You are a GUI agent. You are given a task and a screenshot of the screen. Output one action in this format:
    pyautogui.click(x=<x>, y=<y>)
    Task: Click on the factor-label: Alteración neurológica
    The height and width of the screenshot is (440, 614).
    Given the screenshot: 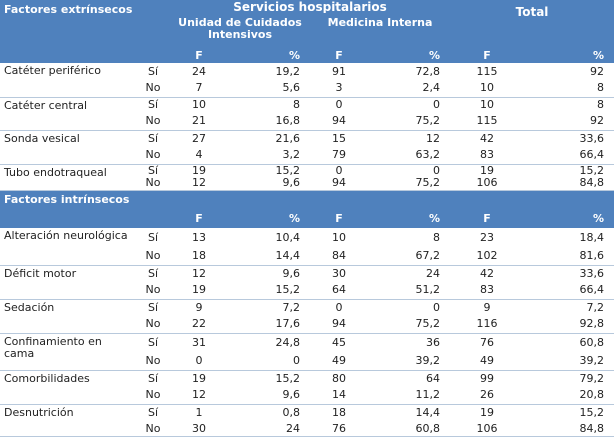 What is the action you would take?
    pyautogui.click(x=68, y=247)
    